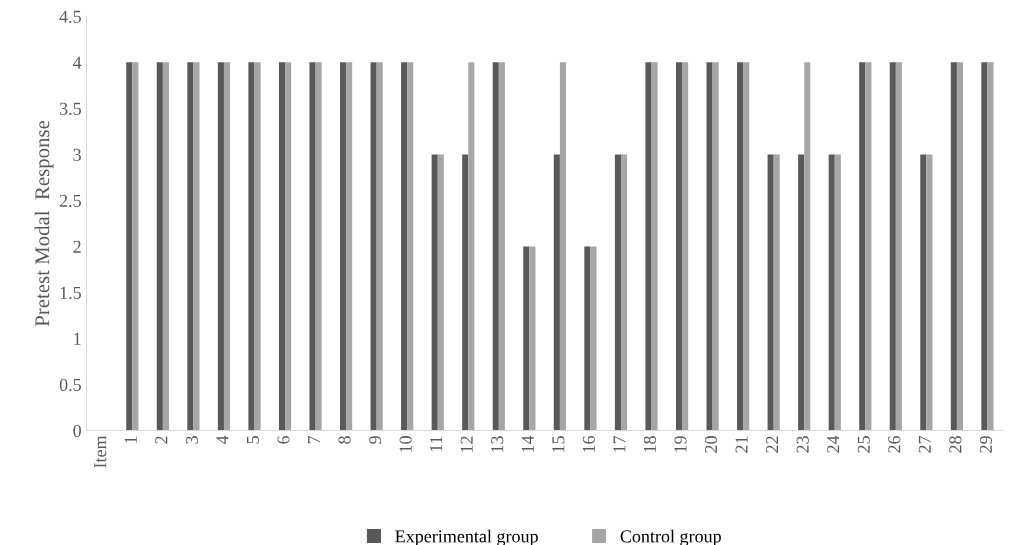  Describe the element at coordinates (70, 200) in the screenshot. I see `y-tick-label: 2.5` at that location.